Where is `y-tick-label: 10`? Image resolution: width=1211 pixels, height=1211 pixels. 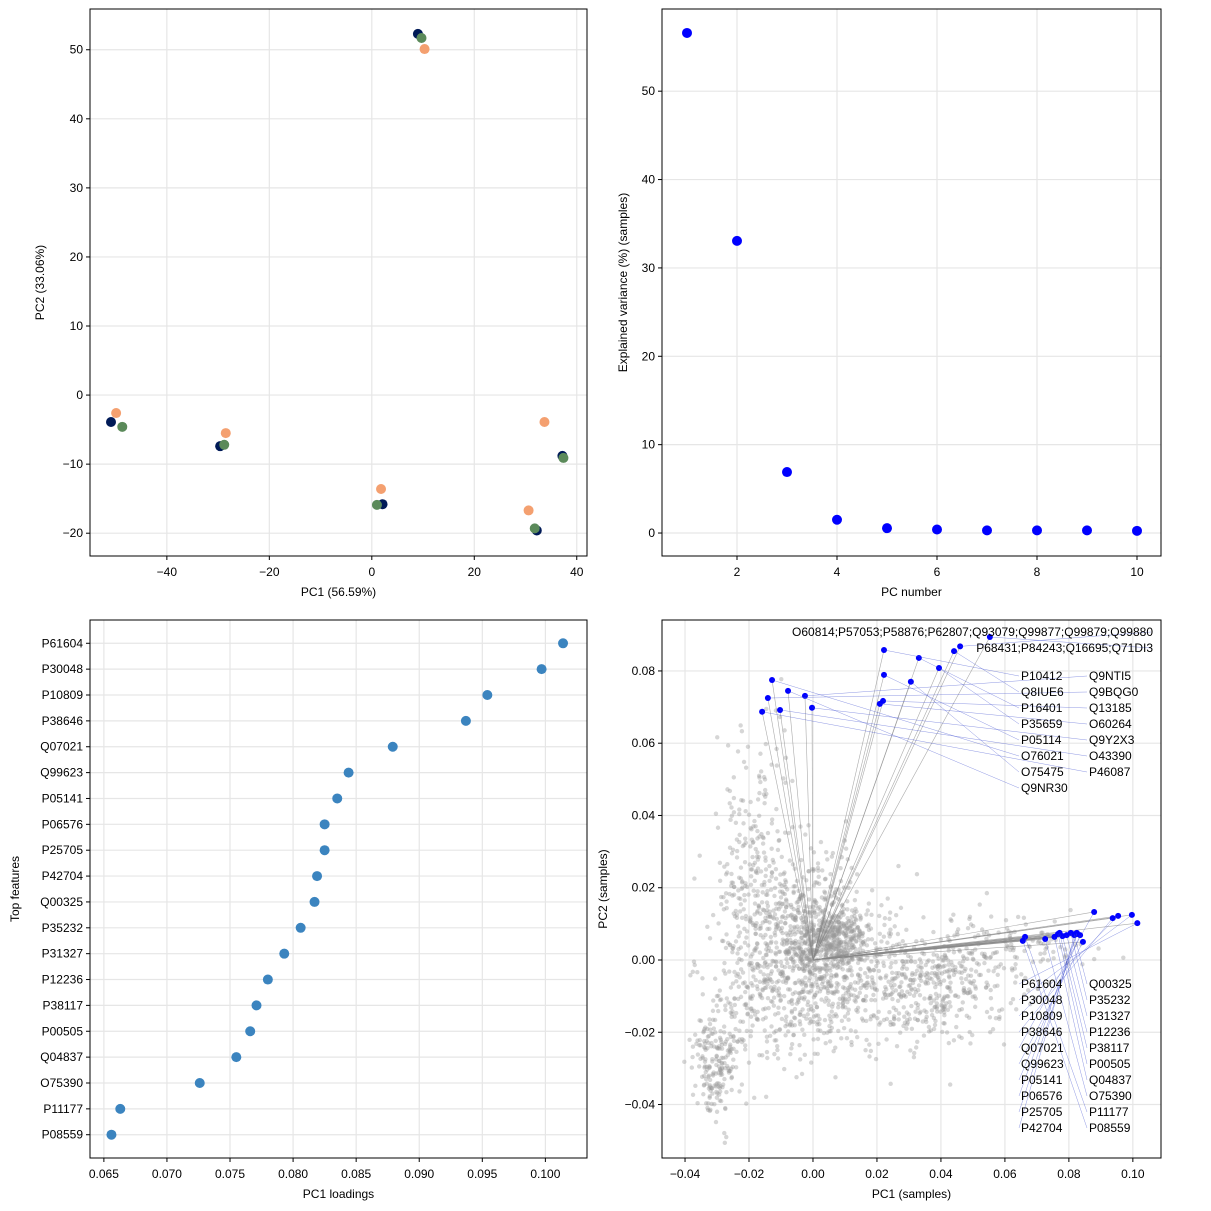
y-tick-label: 10 is located at coordinates (77, 326).